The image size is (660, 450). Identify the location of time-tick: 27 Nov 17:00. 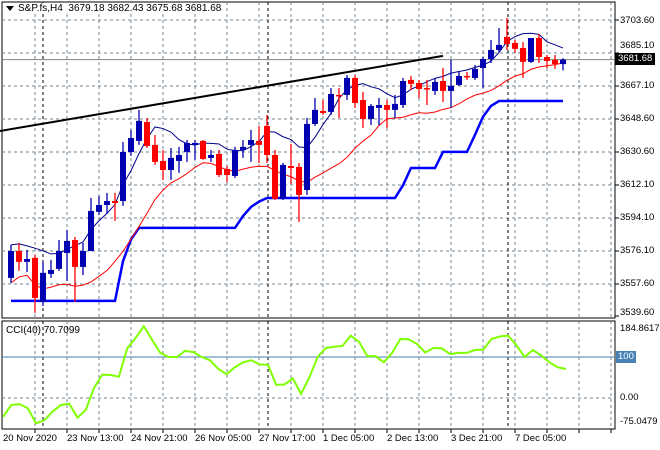
(287, 438).